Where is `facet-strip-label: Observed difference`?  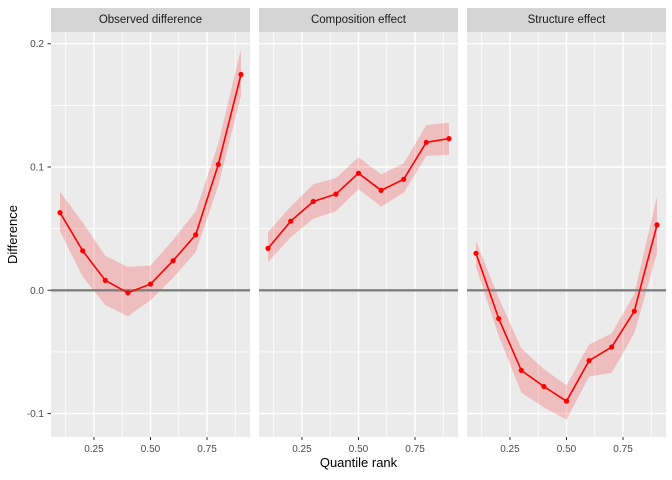 facet-strip-label: Observed difference is located at coordinates (150, 20).